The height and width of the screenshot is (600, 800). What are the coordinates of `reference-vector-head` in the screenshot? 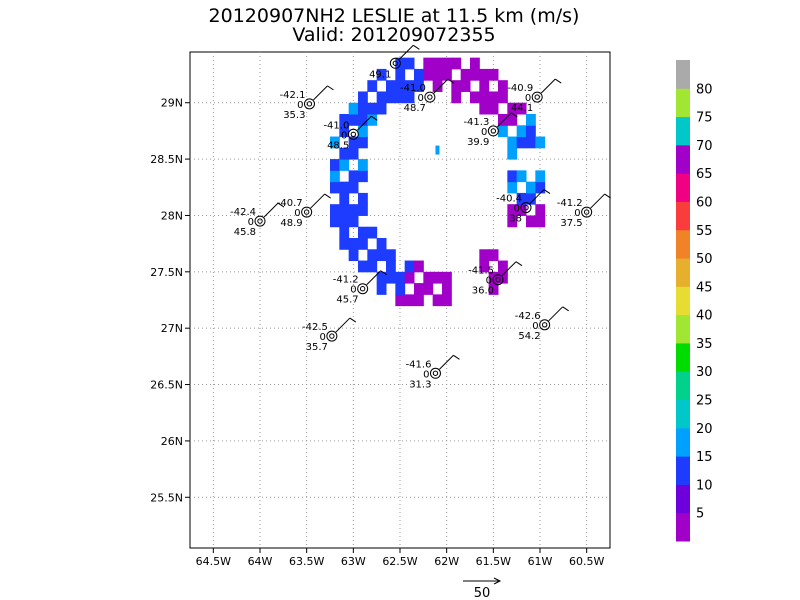 It's located at (497, 581).